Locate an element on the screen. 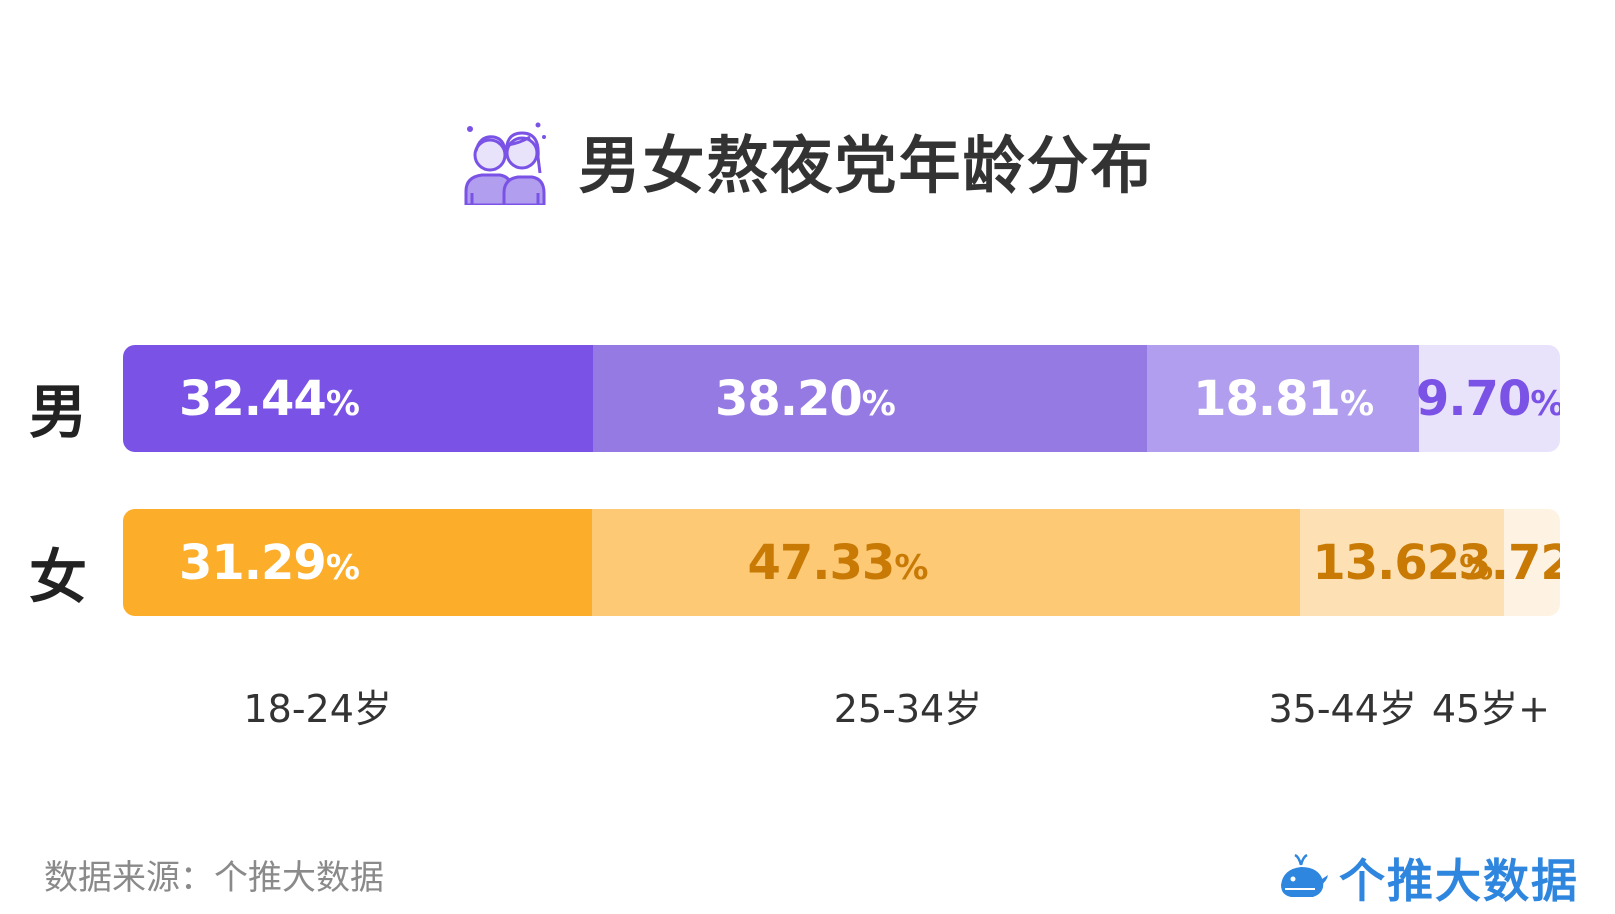 Image resolution: width=1615 pixels, height=914 pixels. chart-title-area: 男女熬夜党年龄分布 is located at coordinates (807, 162).